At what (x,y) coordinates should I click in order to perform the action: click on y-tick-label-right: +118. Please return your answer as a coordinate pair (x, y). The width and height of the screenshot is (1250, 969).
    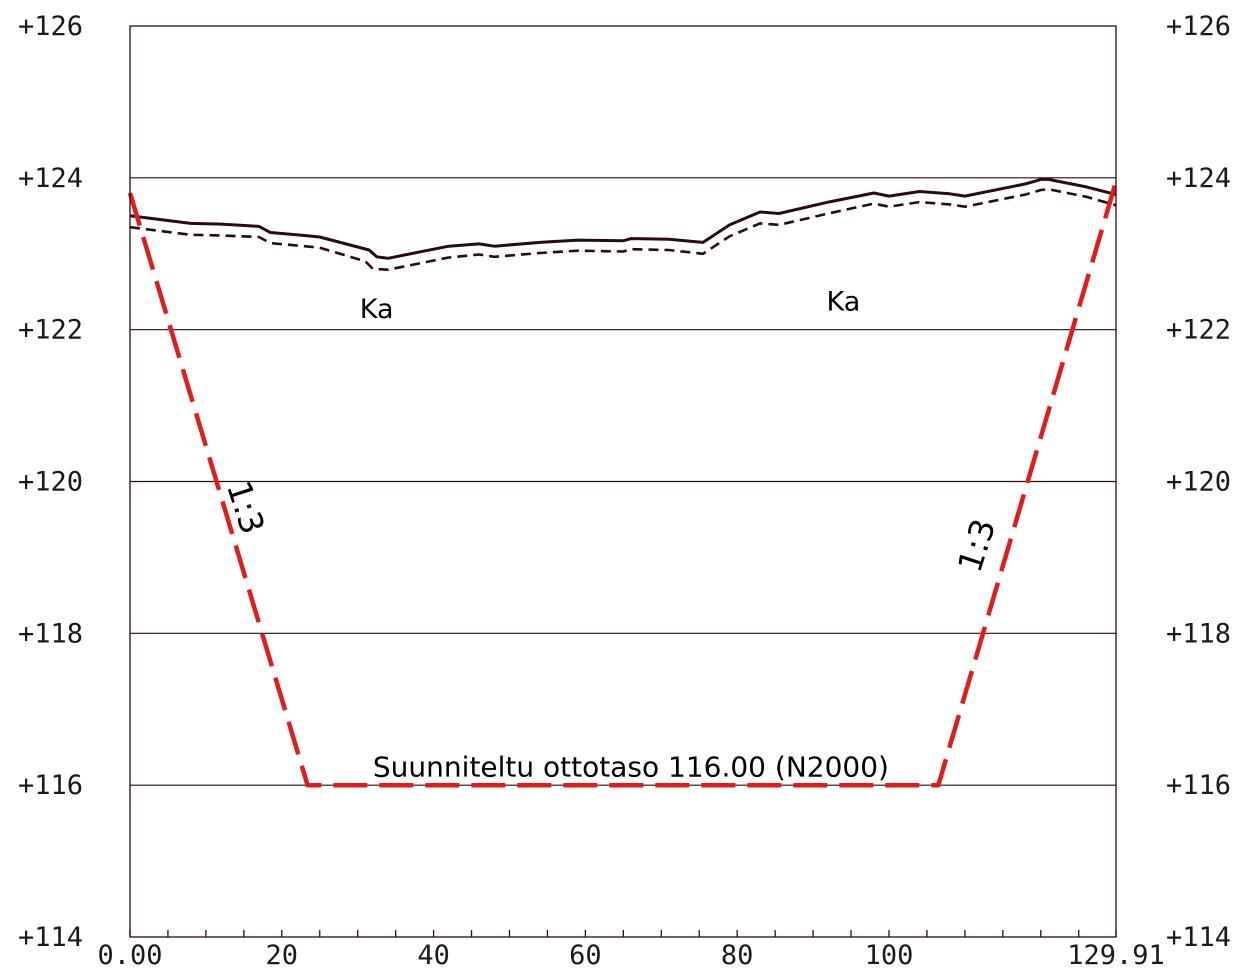
    Looking at the image, I should click on (1198, 633).